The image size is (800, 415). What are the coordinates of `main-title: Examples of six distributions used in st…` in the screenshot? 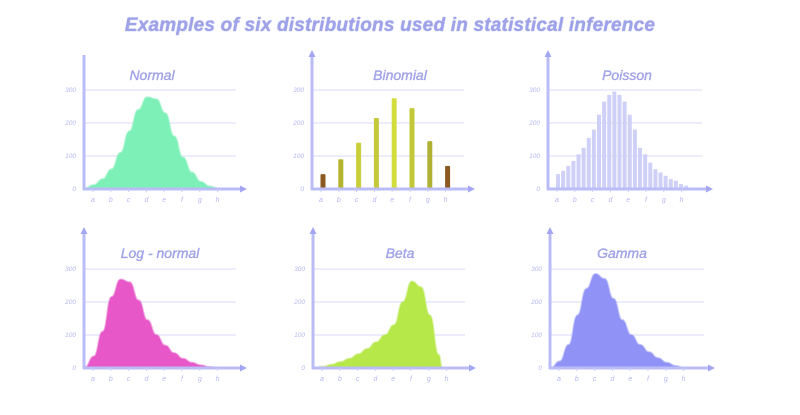 It's located at (390, 25).